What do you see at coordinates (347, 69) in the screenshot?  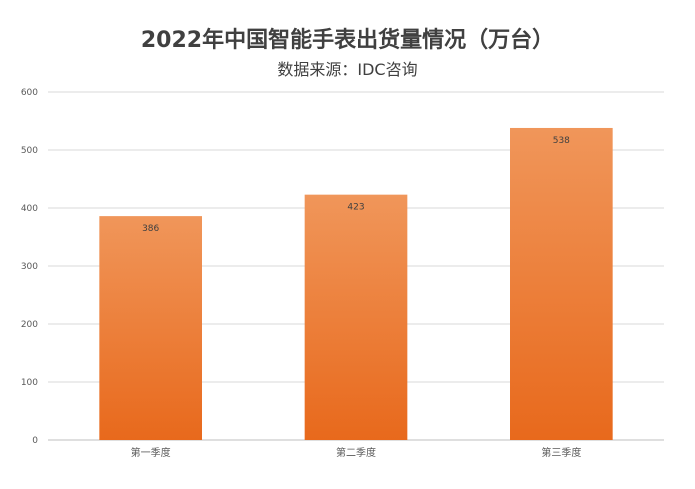 I see `chart-subtitle: 数据来源：IDC咨询` at bounding box center [347, 69].